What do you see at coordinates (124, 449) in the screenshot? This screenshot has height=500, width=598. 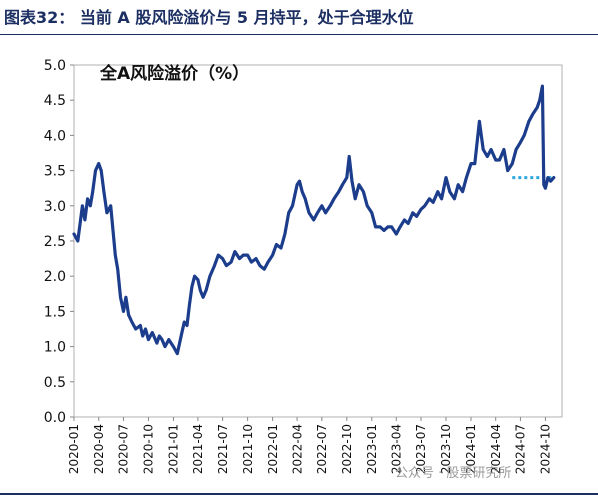 I see `x-tick-label: 2020-07` at bounding box center [124, 449].